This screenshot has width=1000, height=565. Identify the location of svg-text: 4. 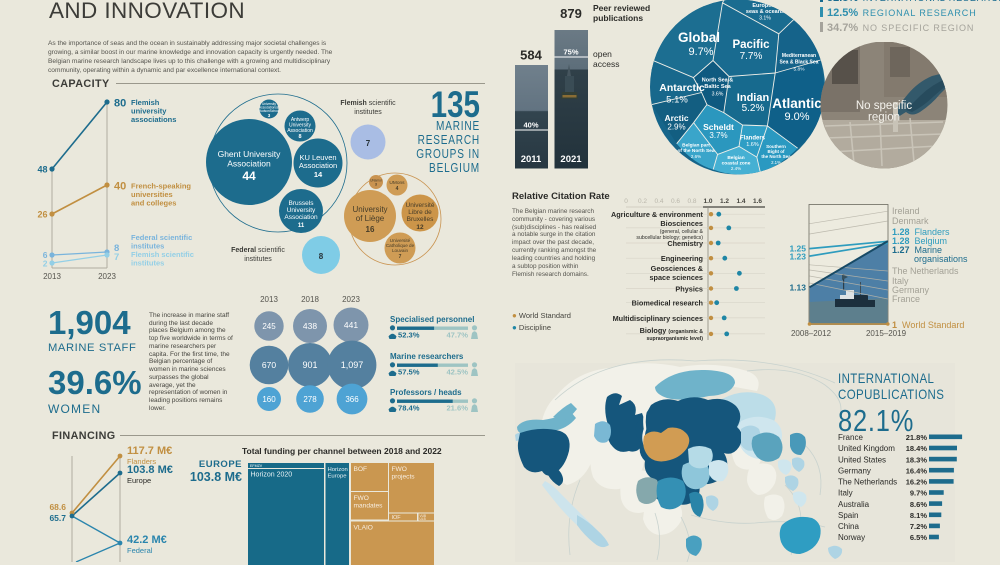
(397, 189).